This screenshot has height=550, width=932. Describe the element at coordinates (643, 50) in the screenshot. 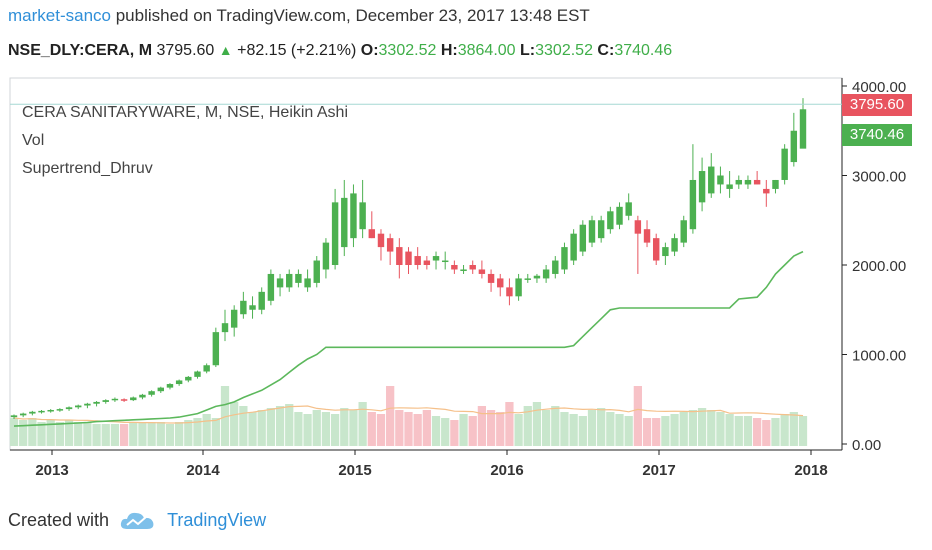

I see `close-value: 3740.46` at that location.